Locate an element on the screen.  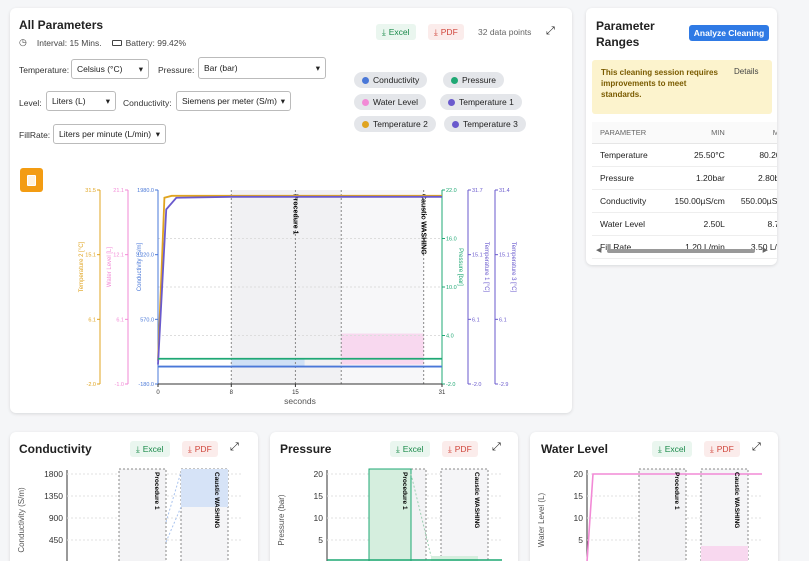
tick-label: 20 is located at coordinates (319, 474).